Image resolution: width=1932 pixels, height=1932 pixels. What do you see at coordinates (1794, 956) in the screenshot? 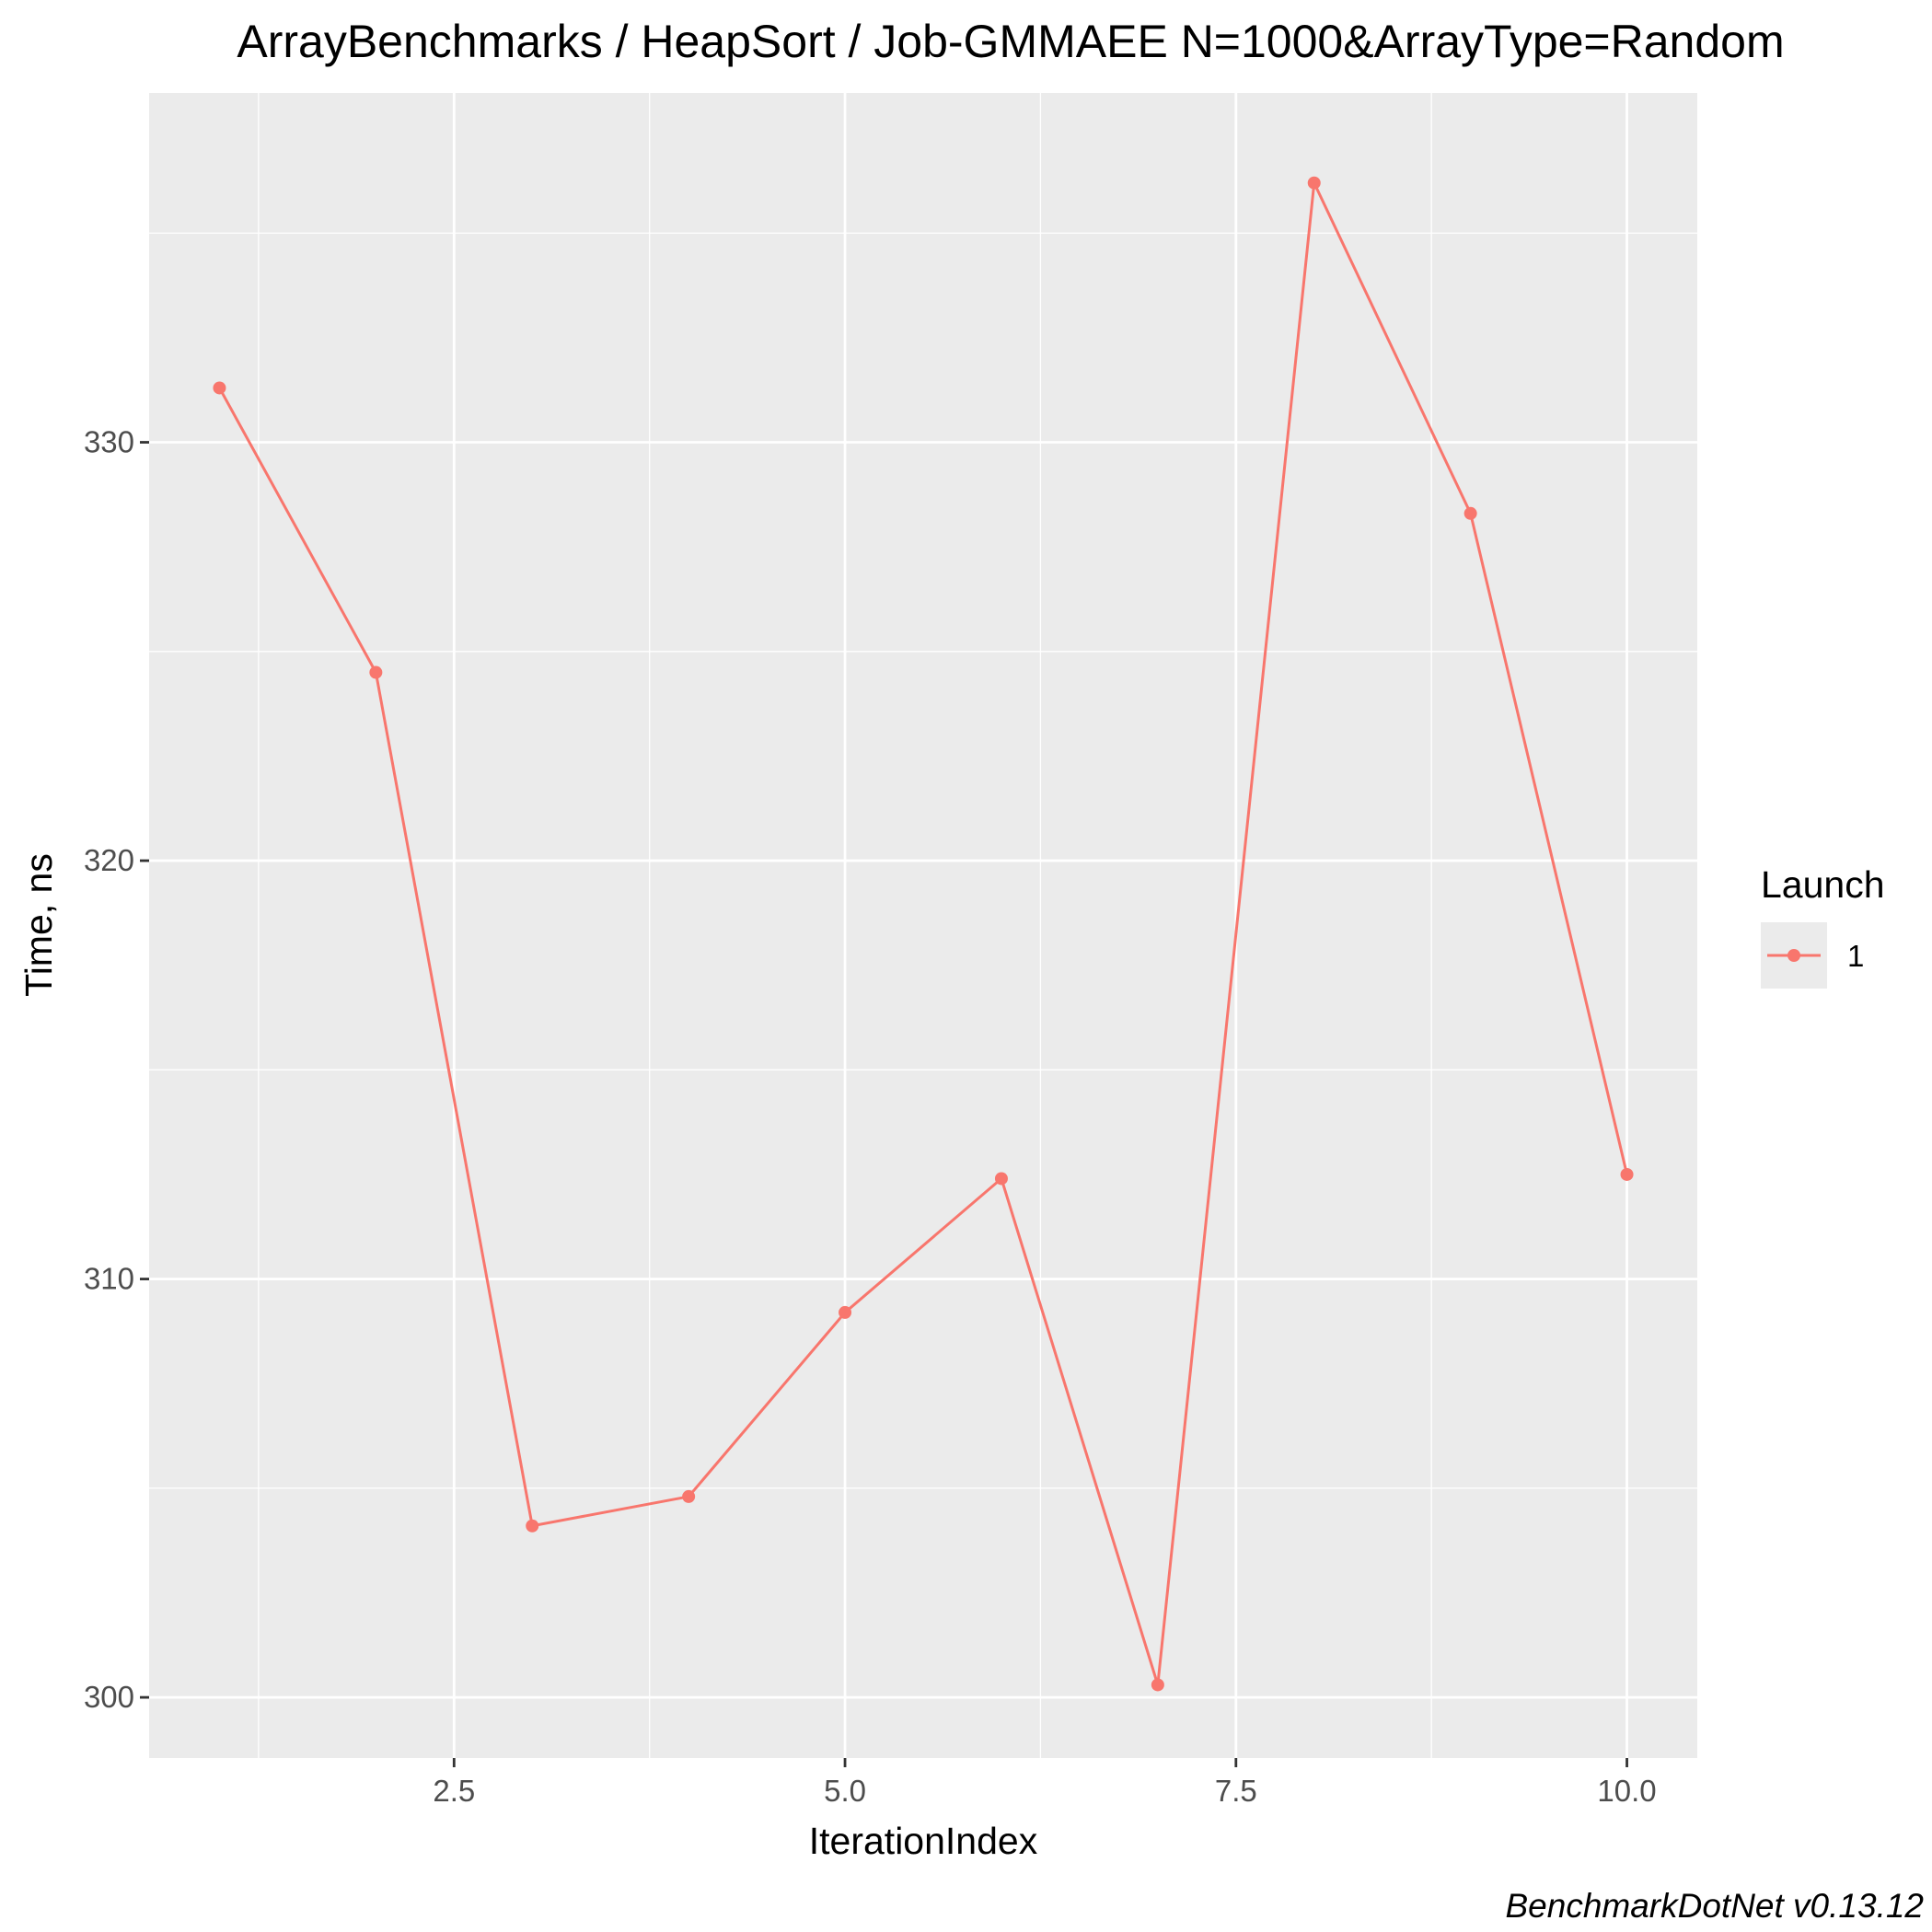
I see `legend-key-marker` at bounding box center [1794, 956].